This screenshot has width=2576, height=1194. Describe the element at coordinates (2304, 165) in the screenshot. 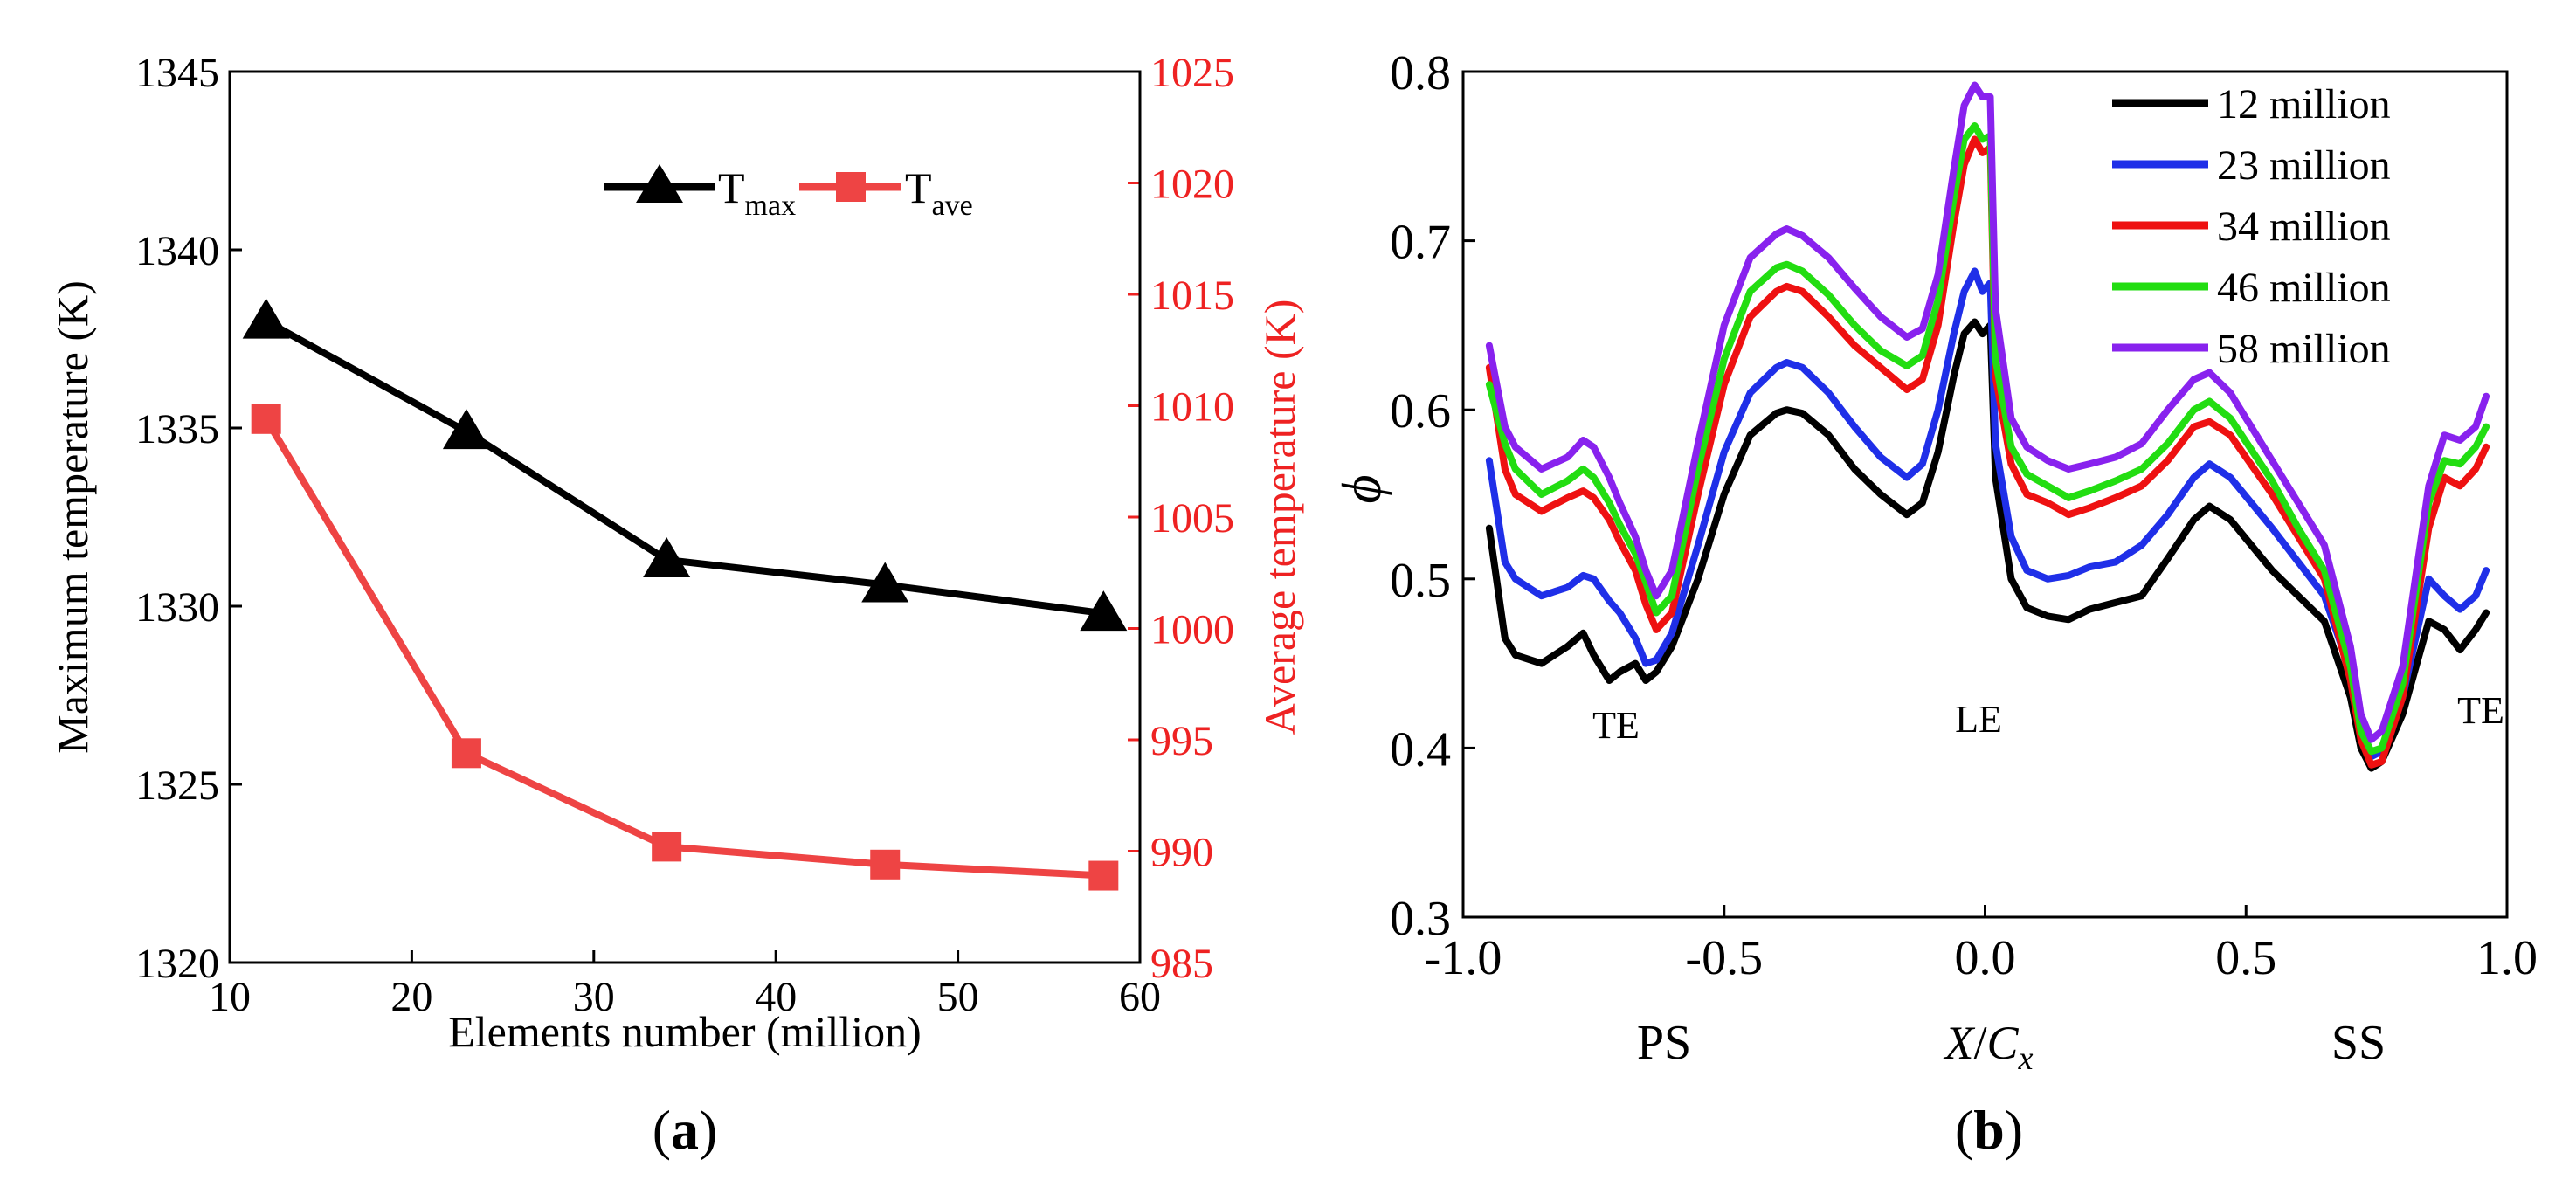

I see `chart-b-legend-label: 23 million` at that location.